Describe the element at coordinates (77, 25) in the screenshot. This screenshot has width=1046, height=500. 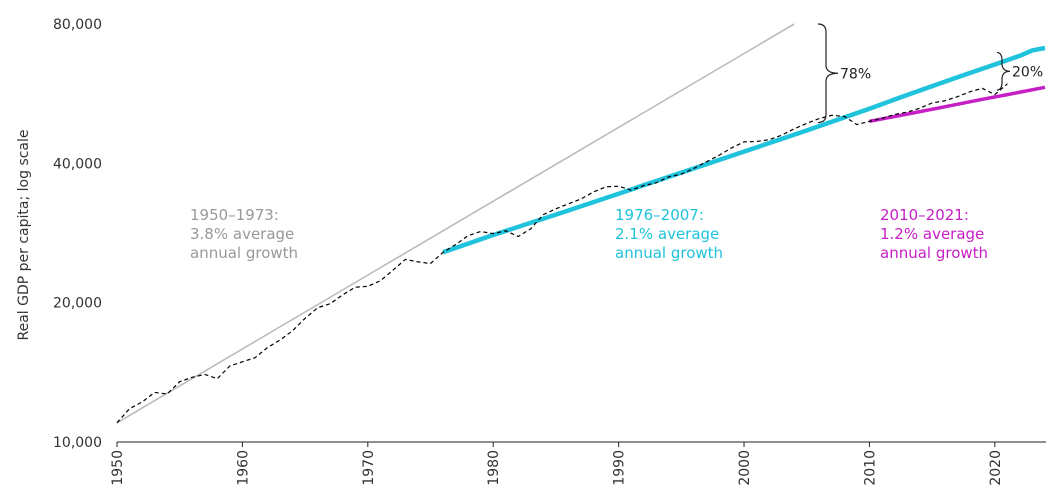
I see `y-tick-label: 80,000` at that location.